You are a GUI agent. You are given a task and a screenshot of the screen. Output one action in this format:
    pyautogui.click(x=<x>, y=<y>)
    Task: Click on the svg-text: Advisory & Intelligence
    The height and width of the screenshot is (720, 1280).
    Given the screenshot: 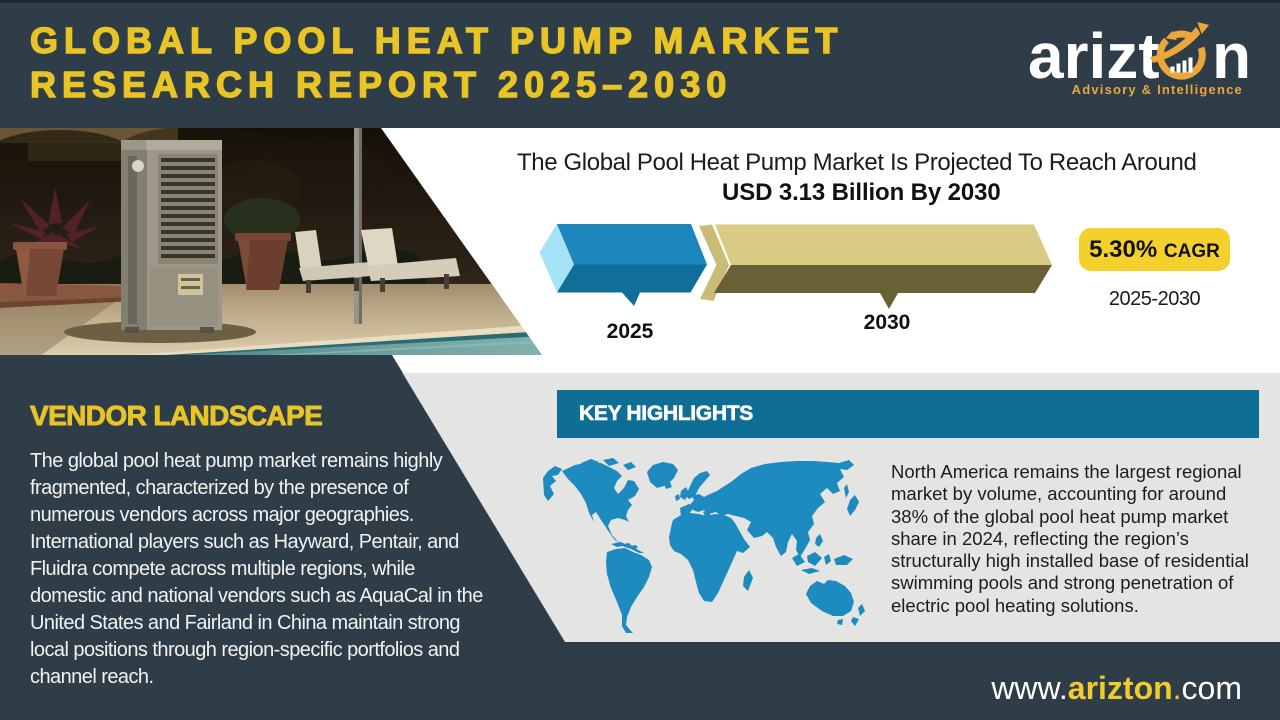 What is the action you would take?
    pyautogui.click(x=1157, y=89)
    